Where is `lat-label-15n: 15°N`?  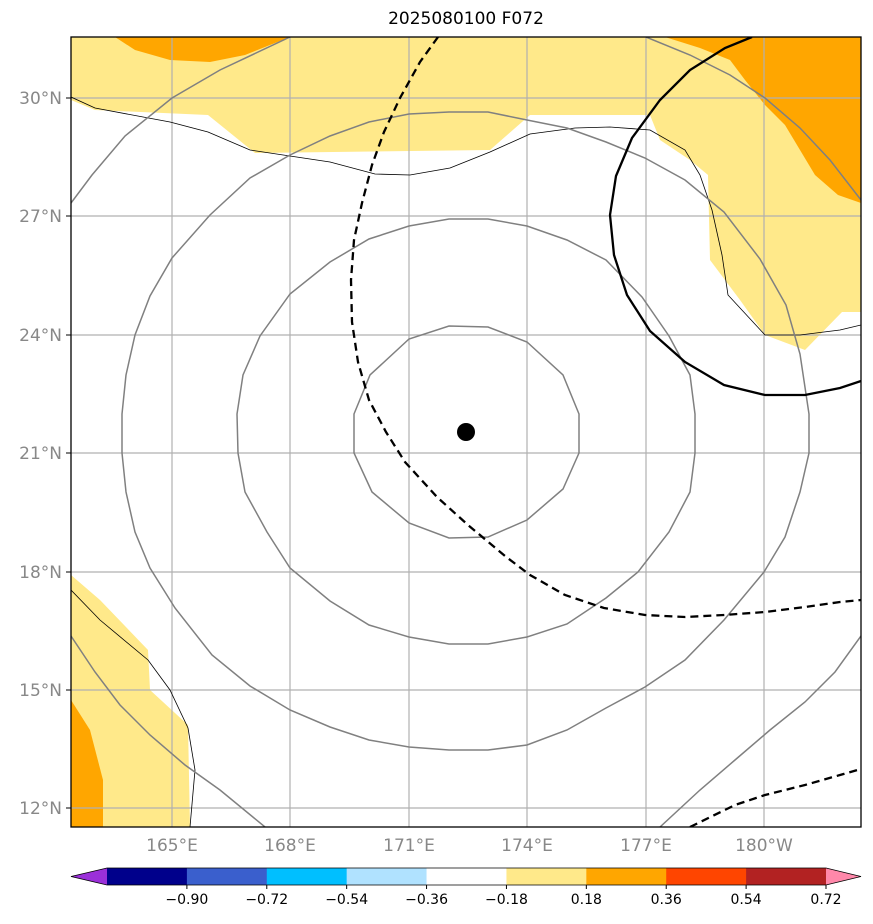 lat-label-15n: 15°N is located at coordinates (40, 691).